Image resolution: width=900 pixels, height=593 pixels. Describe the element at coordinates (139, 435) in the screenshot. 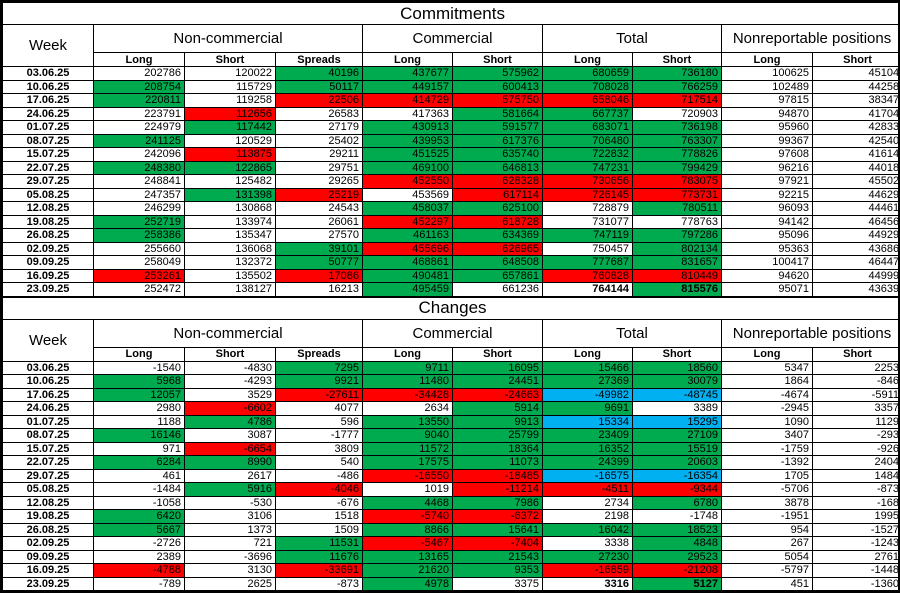

I see `value-cell: 16146` at that location.